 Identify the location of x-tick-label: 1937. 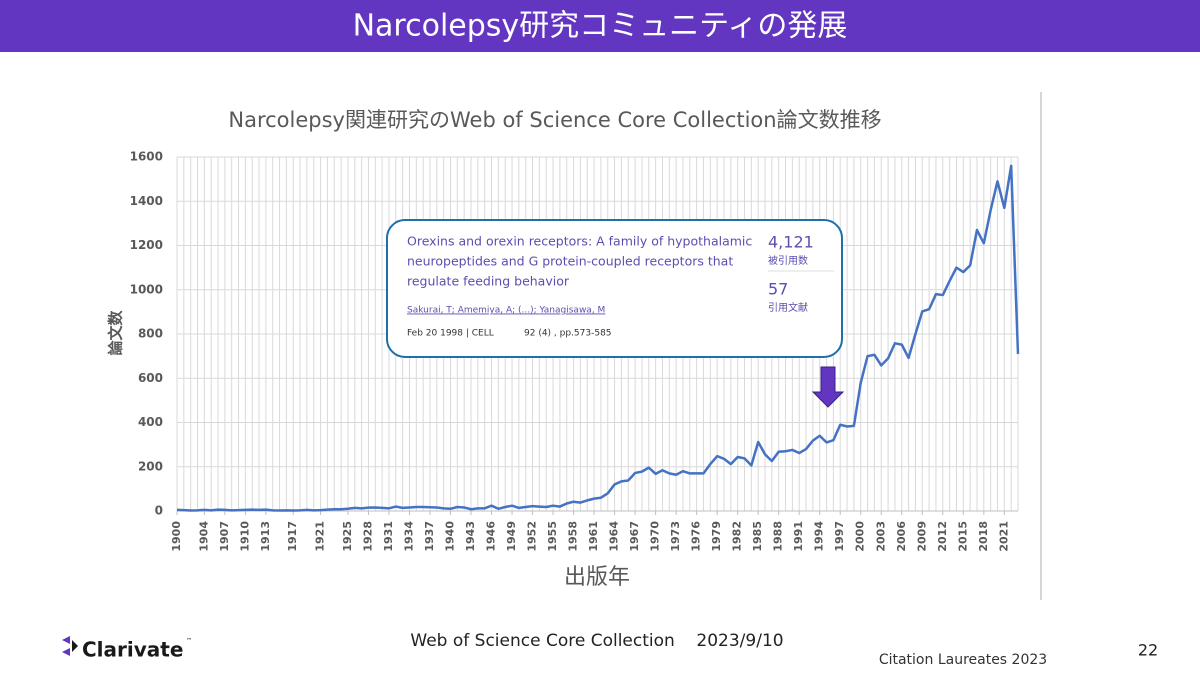
(429, 536).